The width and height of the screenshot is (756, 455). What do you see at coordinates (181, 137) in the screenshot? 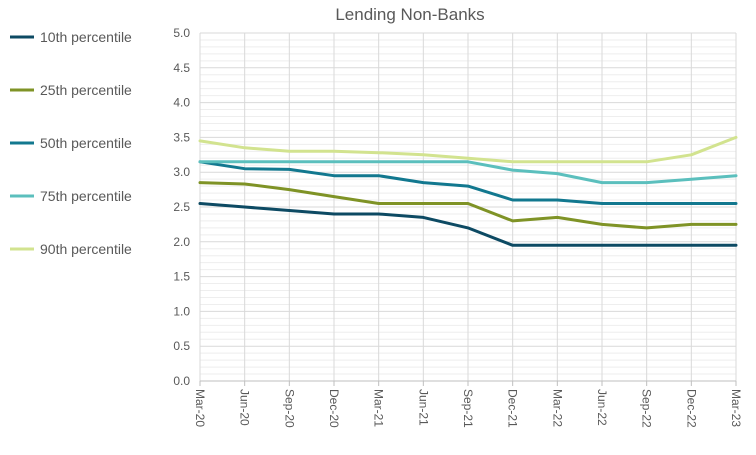
I see `y-tick-label: 3.5` at bounding box center [181, 137].